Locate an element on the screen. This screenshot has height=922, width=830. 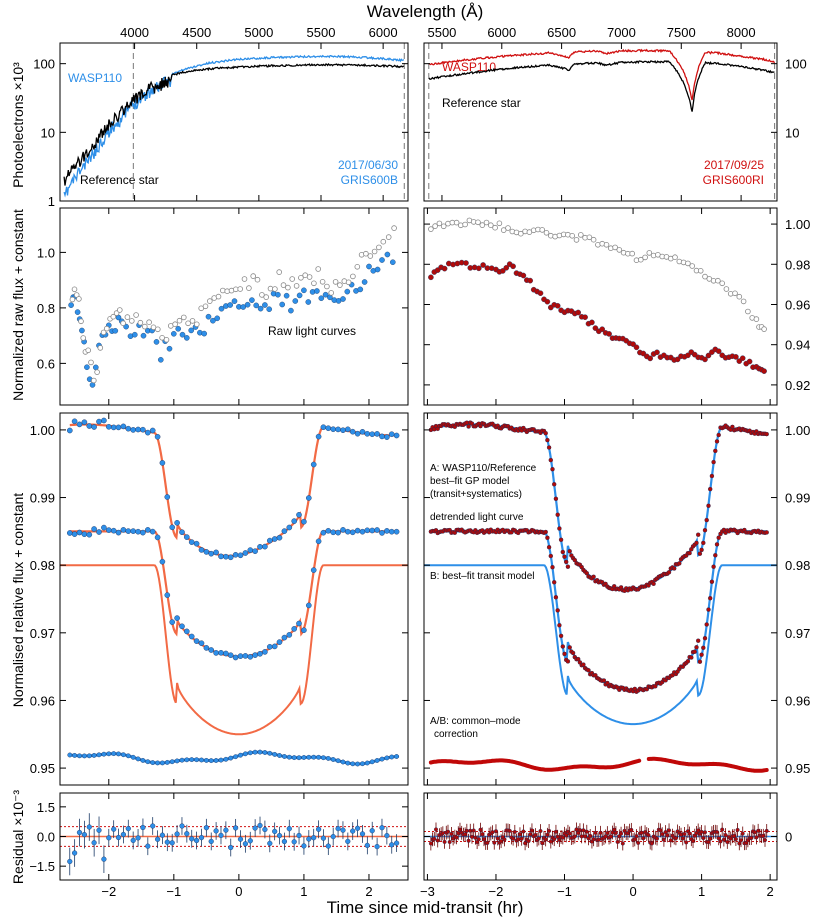
raw-red-ytick-label: 0.98 is located at coordinates (797, 264).